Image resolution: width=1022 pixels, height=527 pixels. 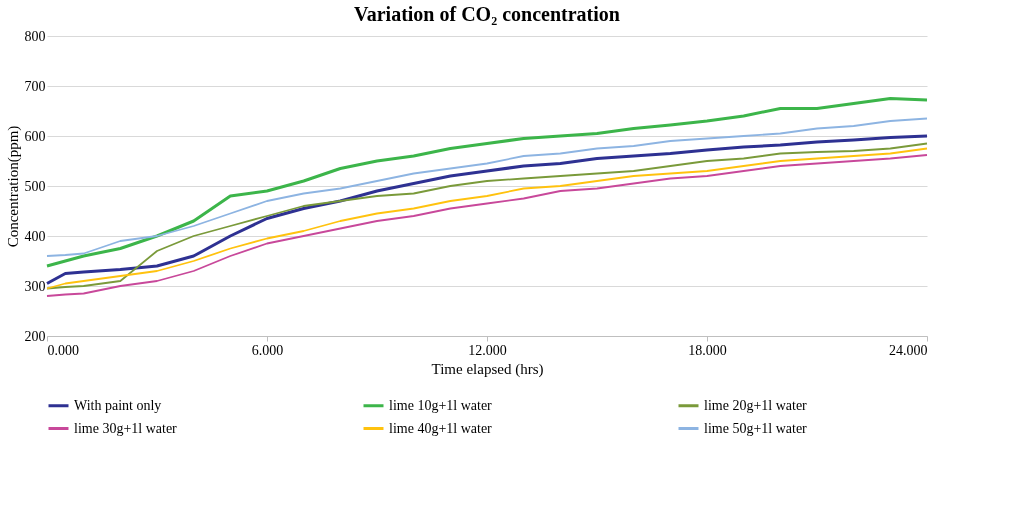 What do you see at coordinates (35, 86) in the screenshot?
I see `y-tick-label: 700` at bounding box center [35, 86].